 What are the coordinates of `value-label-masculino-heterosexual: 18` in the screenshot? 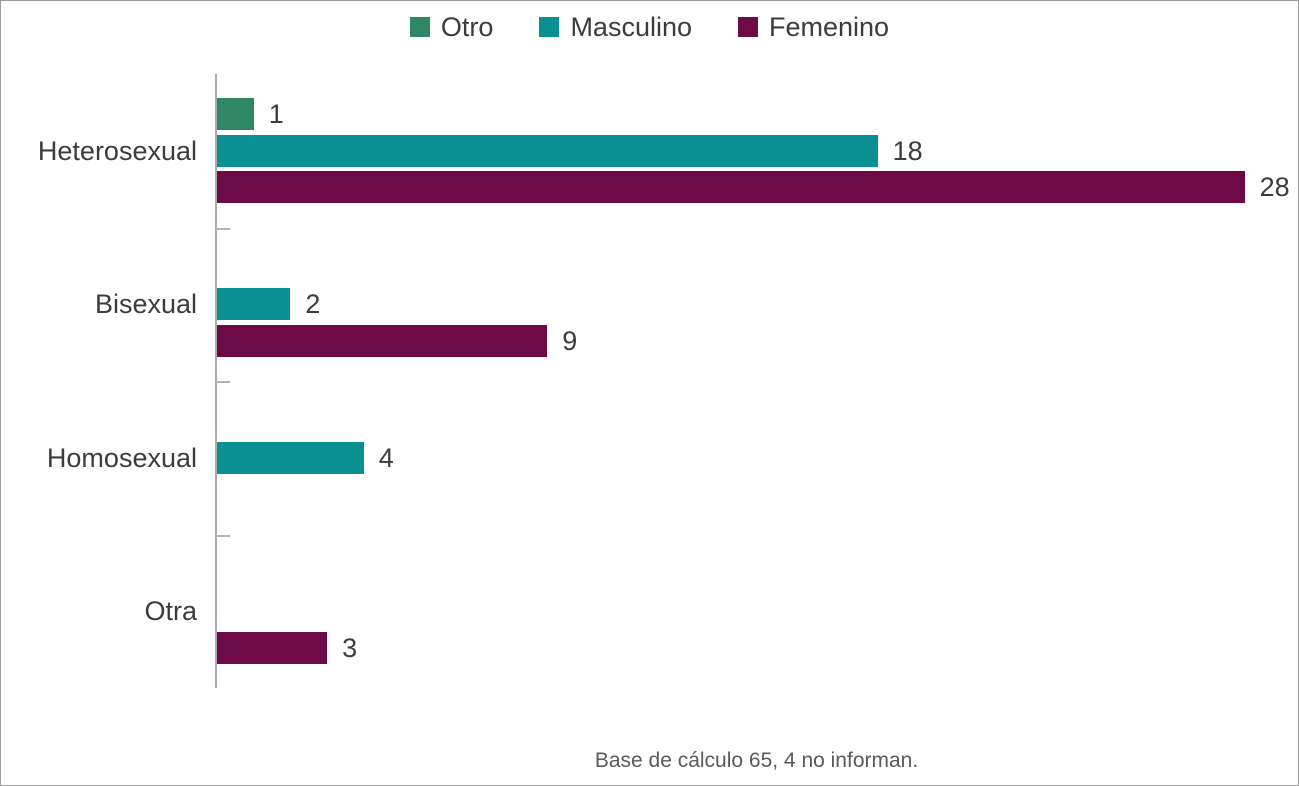 It's located at (907, 150).